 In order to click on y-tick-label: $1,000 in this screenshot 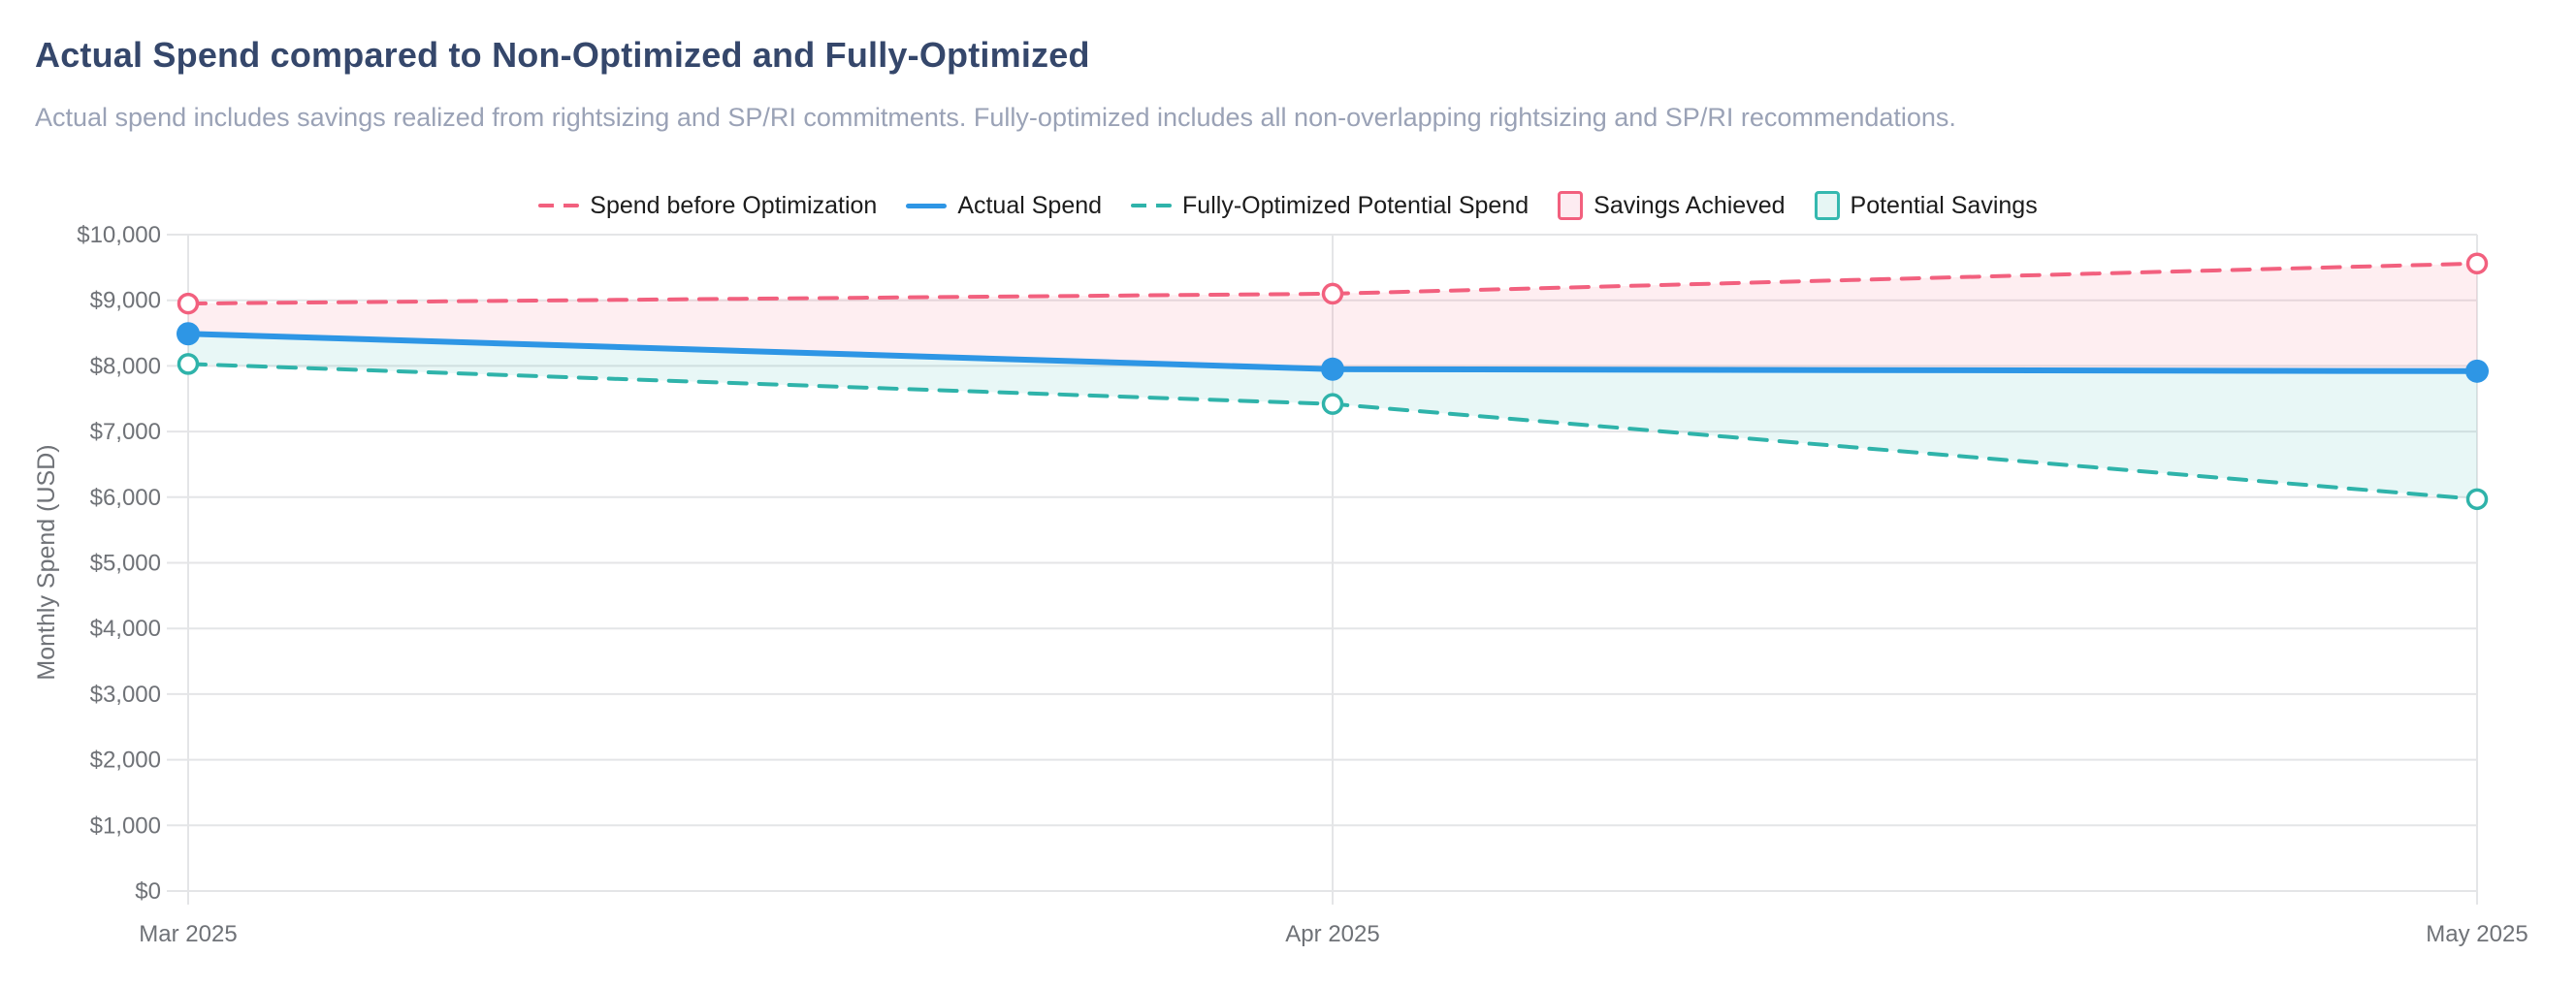, I will do `click(125, 825)`.